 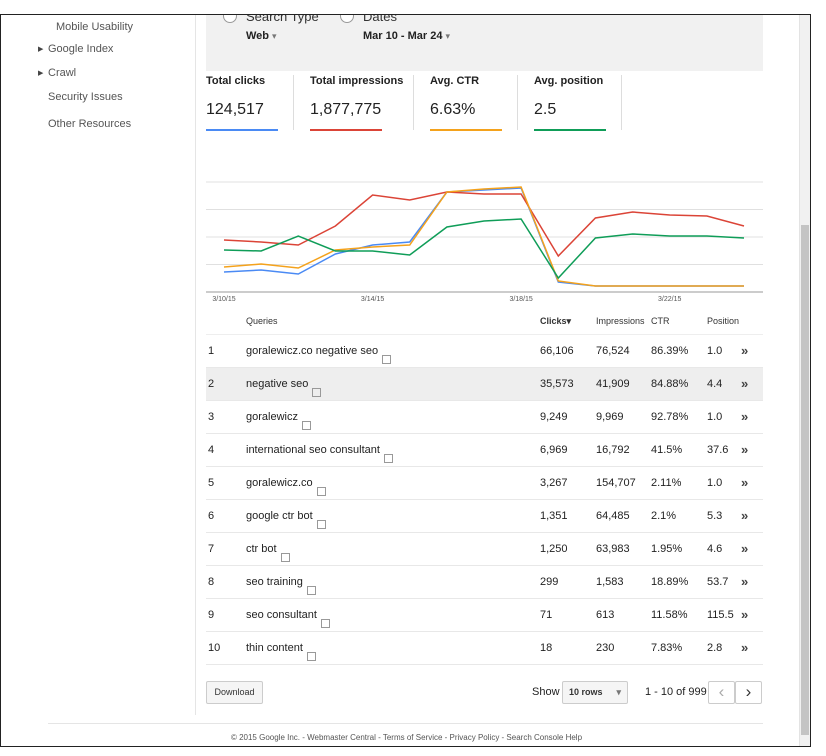 What do you see at coordinates (484, 417) in the screenshot?
I see `table-row: 3 goralewicz 9,249 9,969 92.78% 1.0 »` at bounding box center [484, 417].